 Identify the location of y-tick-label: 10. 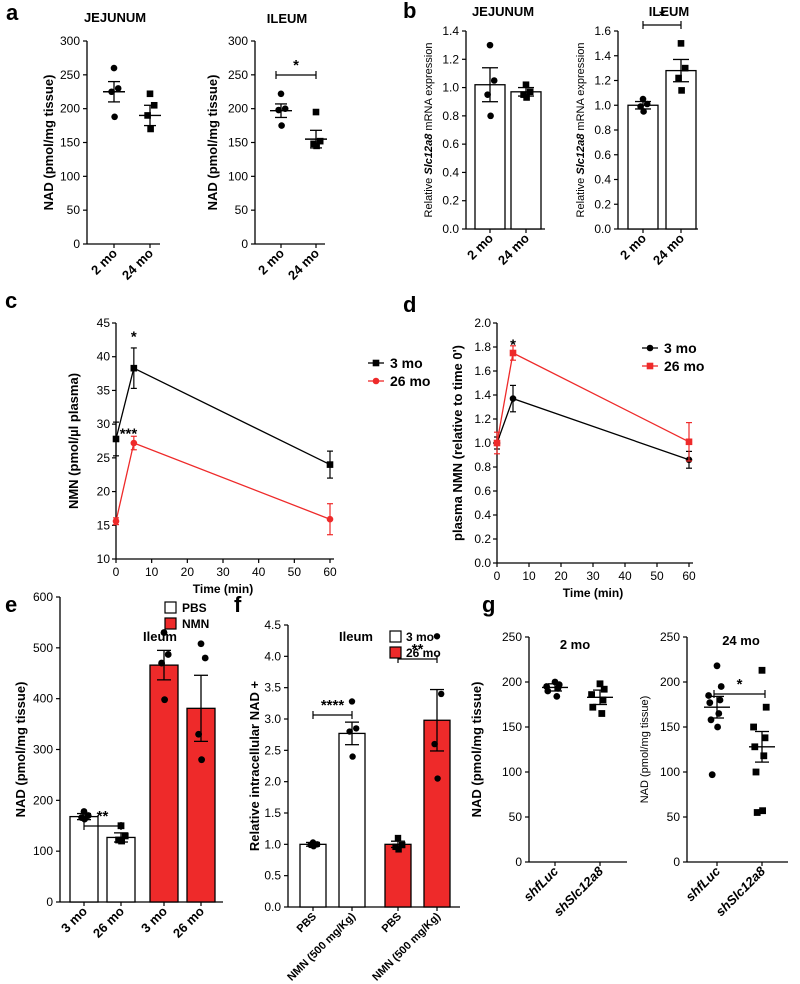
(104, 559).